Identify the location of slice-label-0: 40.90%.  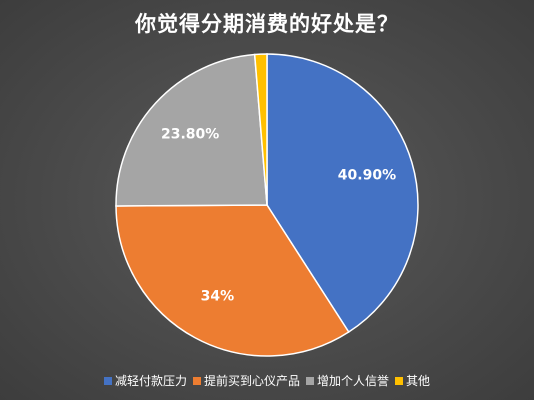
(367, 176).